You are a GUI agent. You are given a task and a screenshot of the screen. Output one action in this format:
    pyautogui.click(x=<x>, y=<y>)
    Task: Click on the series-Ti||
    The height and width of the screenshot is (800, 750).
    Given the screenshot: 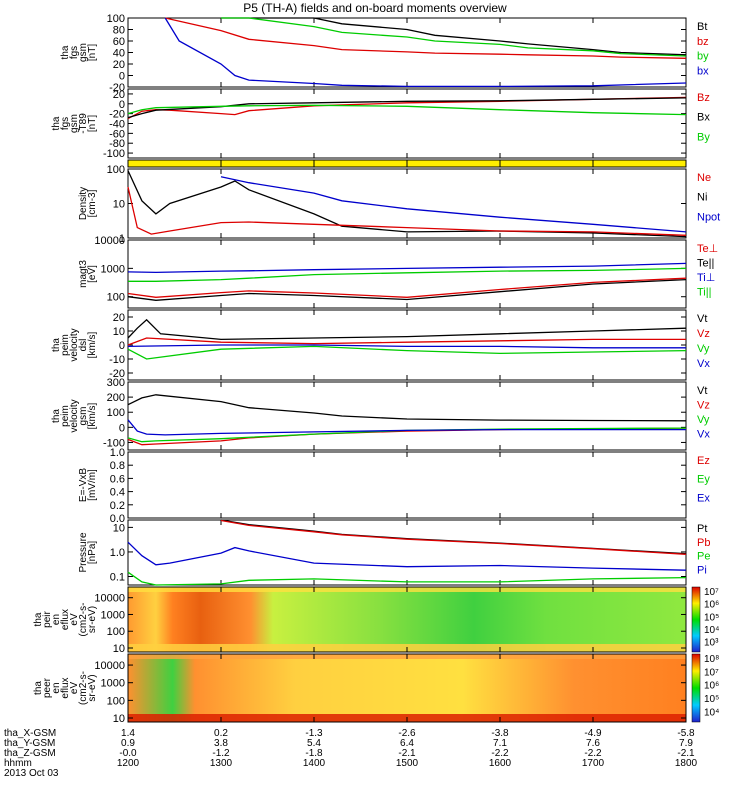 What is the action you would take?
    pyautogui.click(x=407, y=274)
    